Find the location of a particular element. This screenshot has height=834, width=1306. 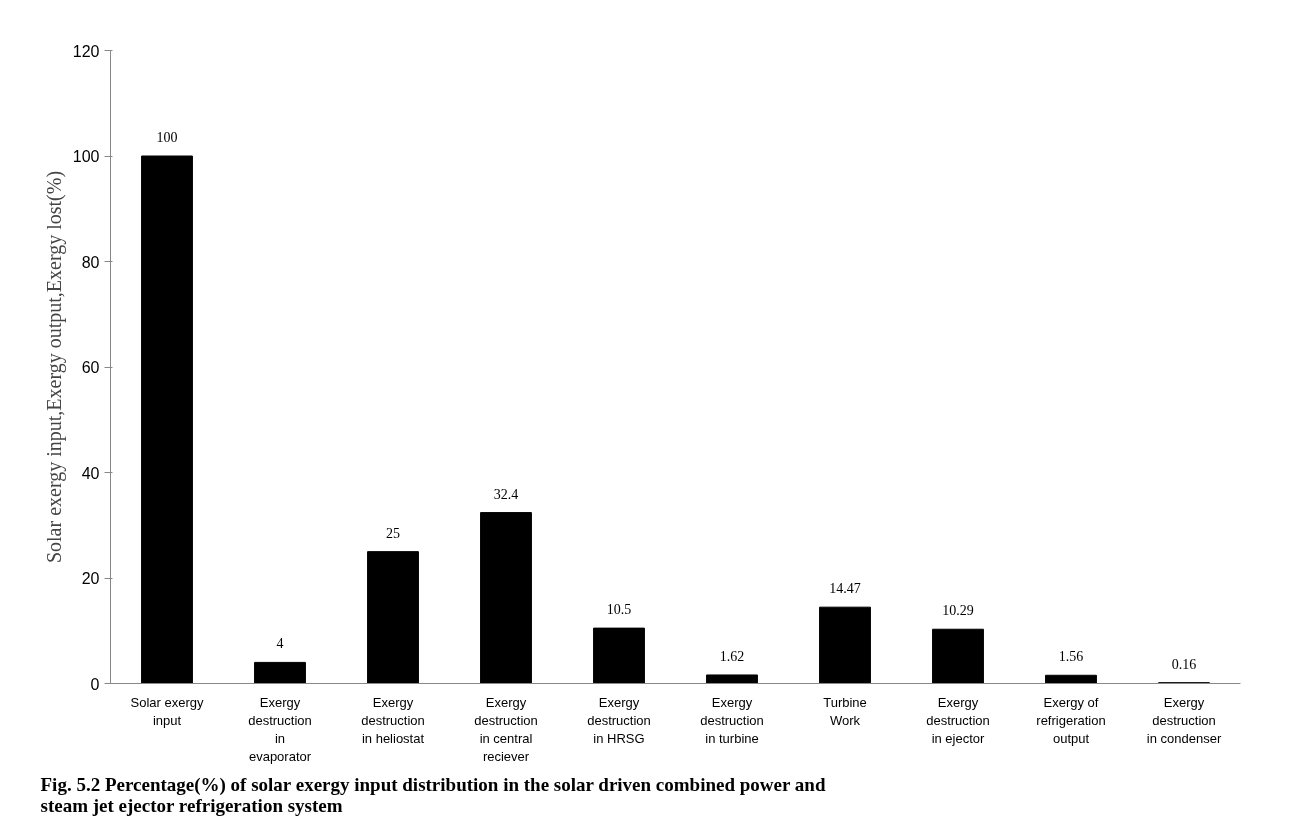

x-tick-label: Exergy destruction in ejector is located at coordinates (958, 720).